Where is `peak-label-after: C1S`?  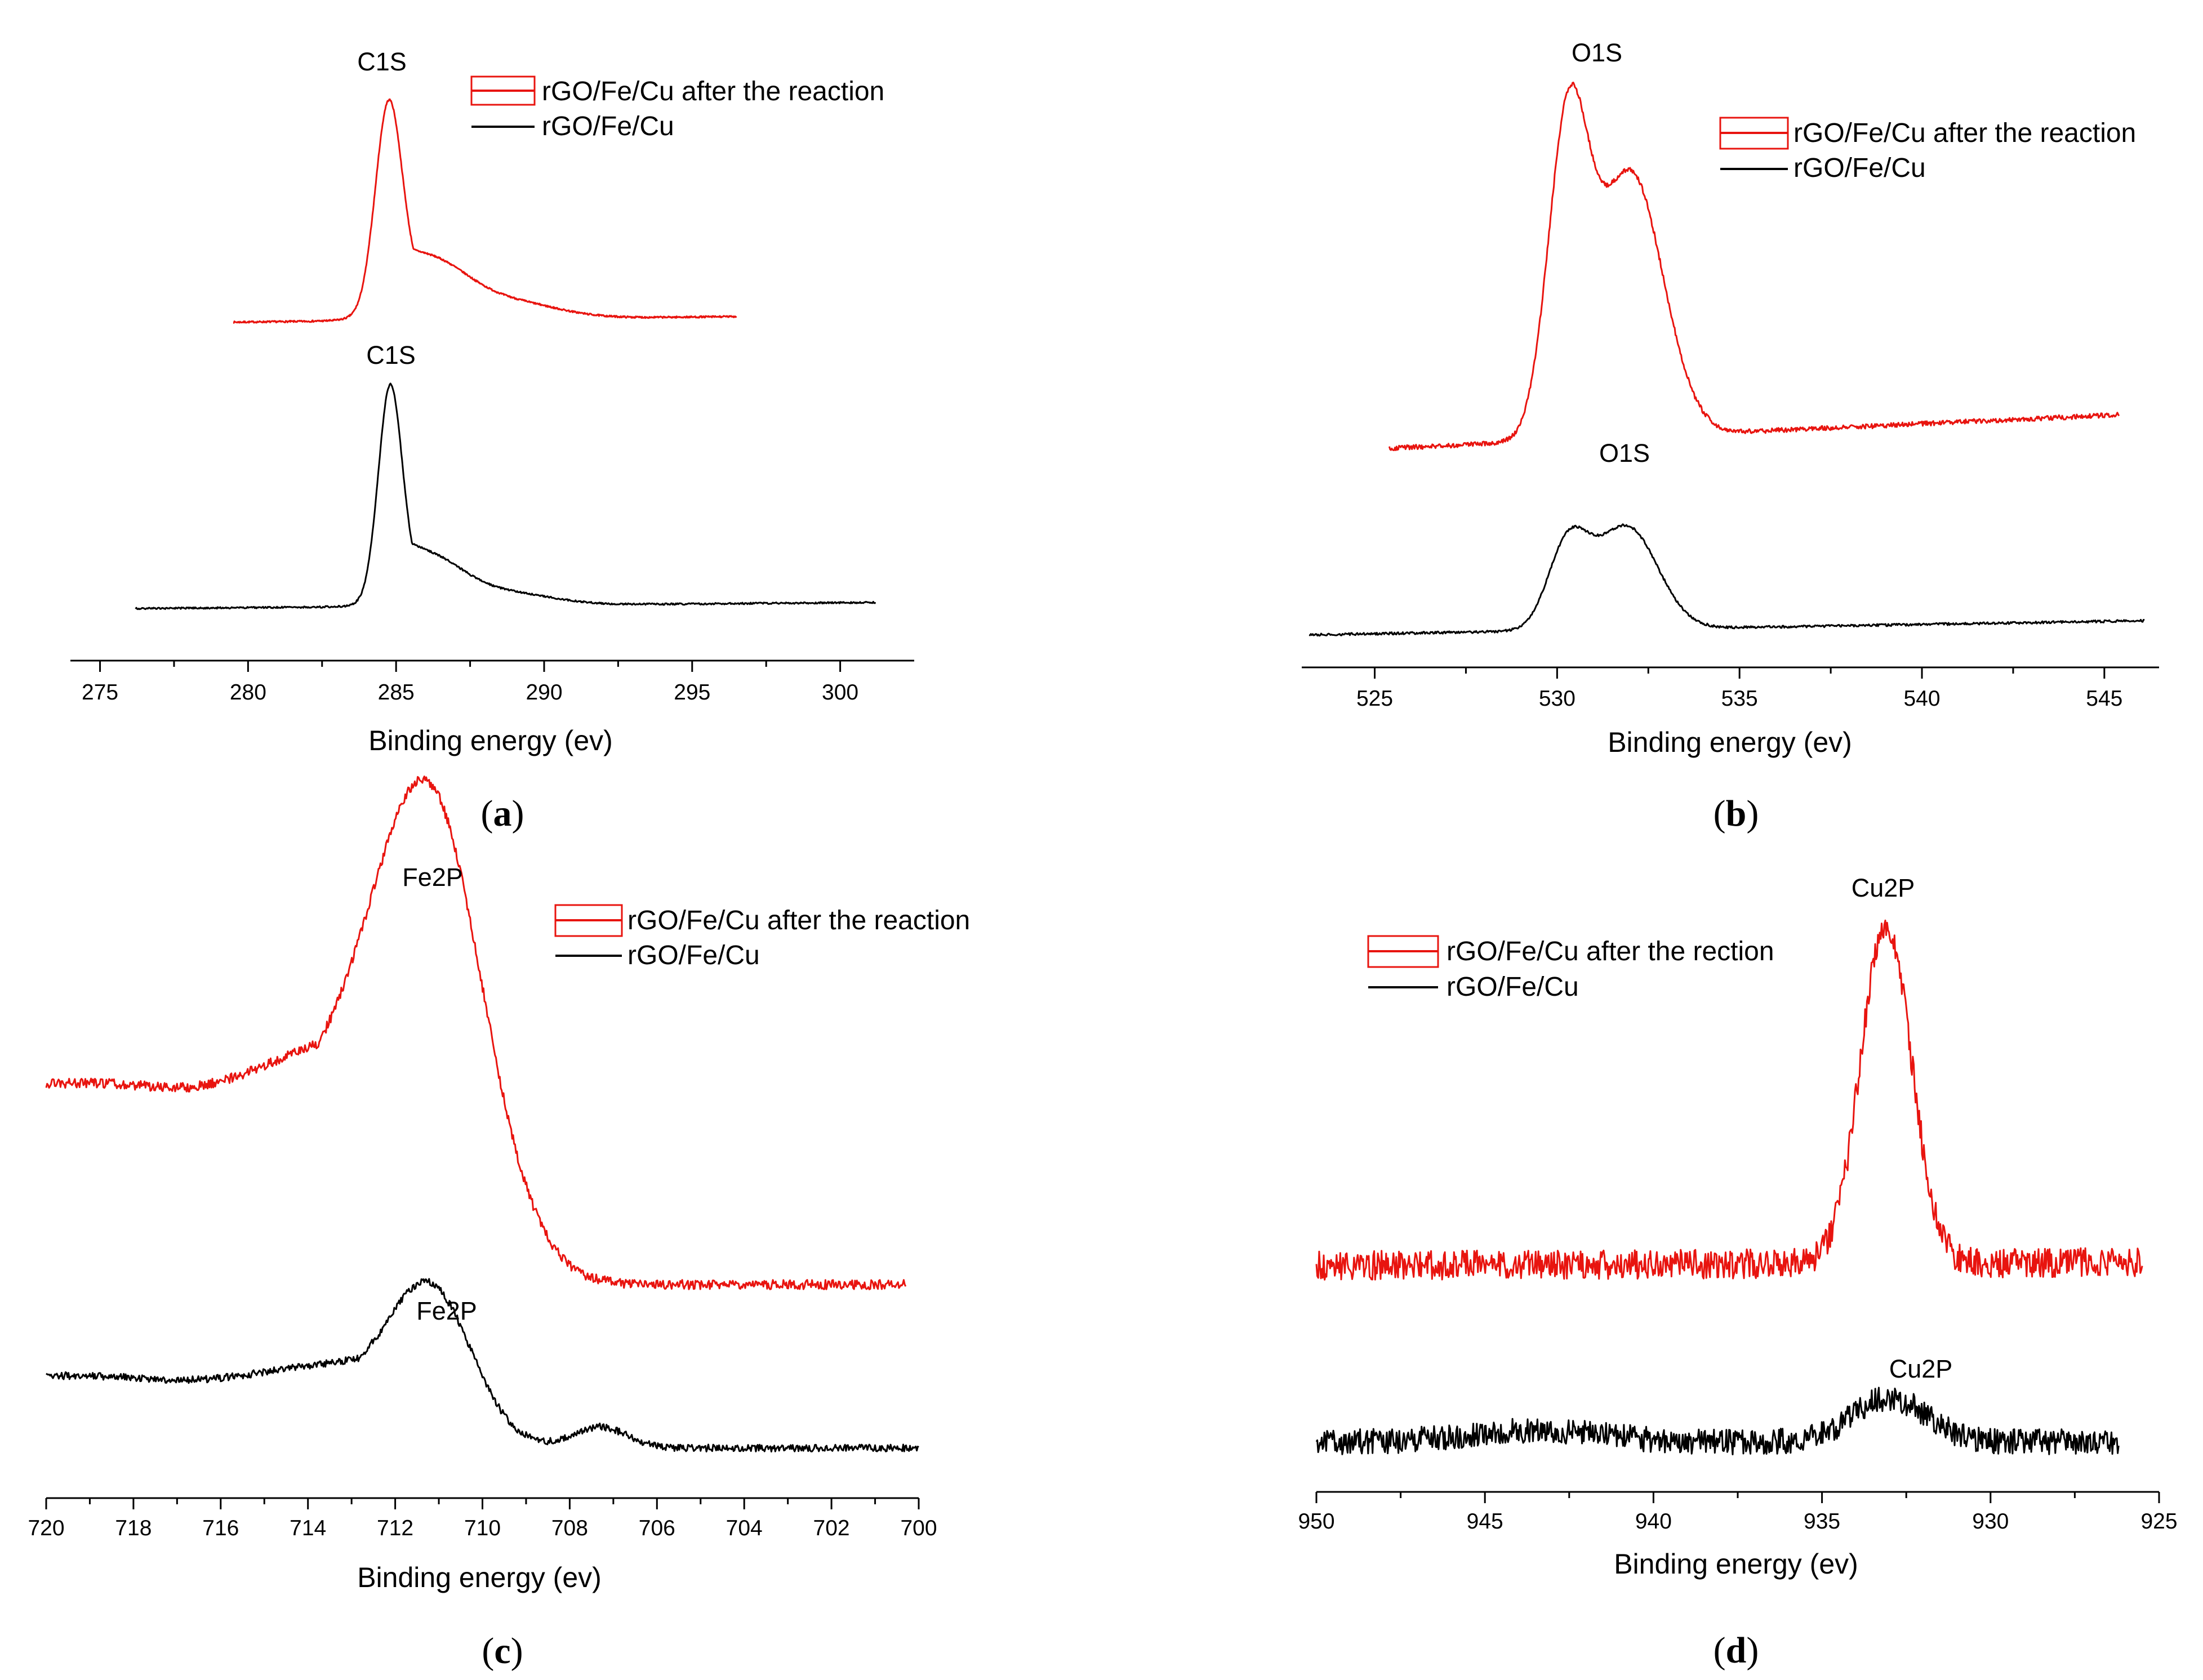
peak-label-after: C1S is located at coordinates (382, 61).